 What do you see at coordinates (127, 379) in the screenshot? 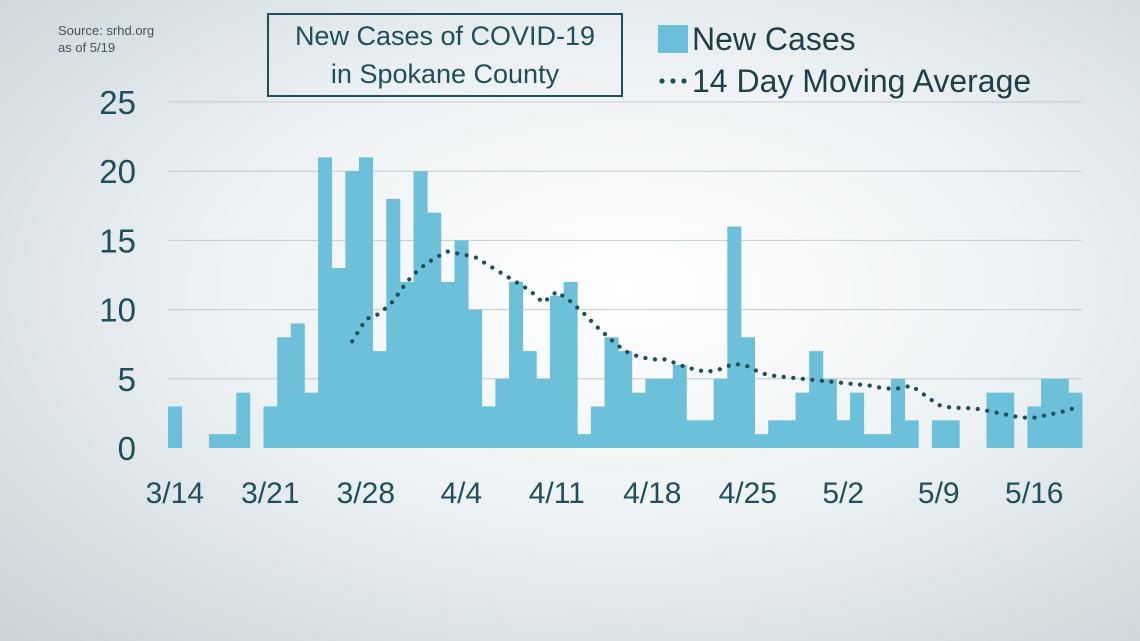
I see `y-tick-label: 5` at bounding box center [127, 379].